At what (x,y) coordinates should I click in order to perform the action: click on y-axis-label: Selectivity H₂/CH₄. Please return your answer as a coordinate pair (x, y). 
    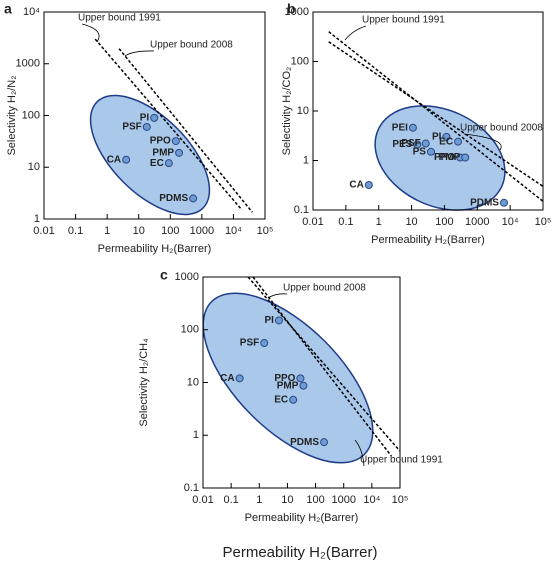
    Looking at the image, I should click on (144, 382).